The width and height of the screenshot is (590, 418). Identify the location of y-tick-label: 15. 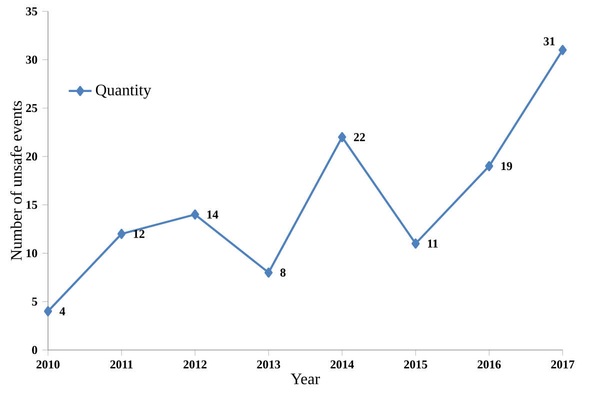
(32, 204).